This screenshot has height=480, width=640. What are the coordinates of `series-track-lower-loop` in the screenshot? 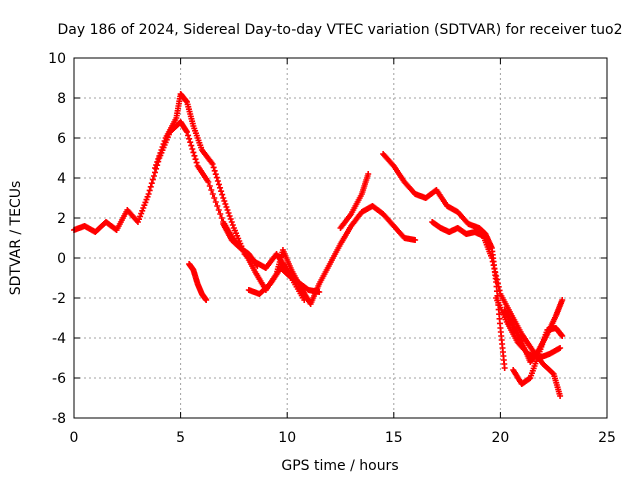 It's located at (276, 284).